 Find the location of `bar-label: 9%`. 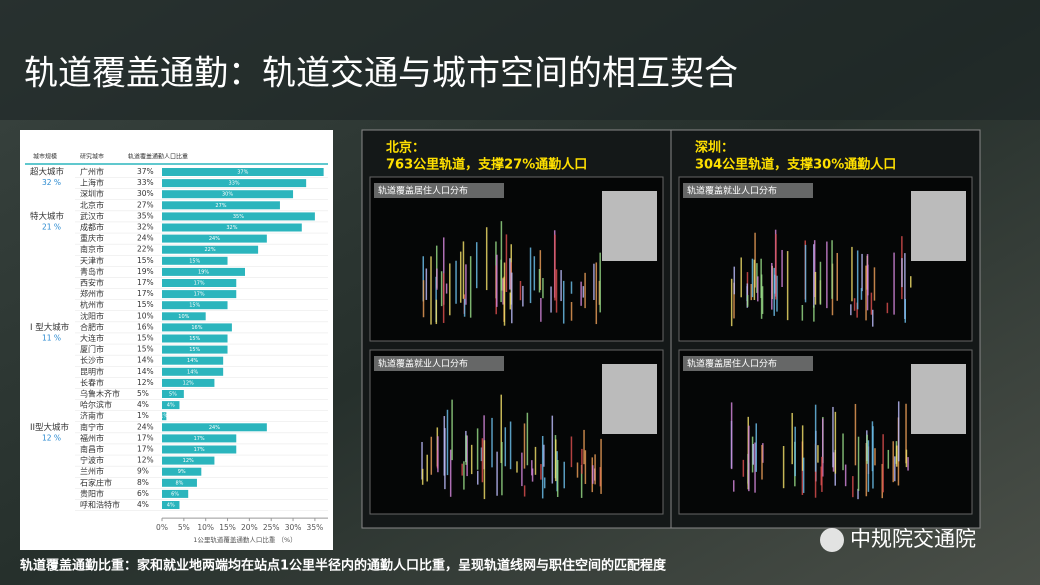

bar-label: 9% is located at coordinates (182, 472).